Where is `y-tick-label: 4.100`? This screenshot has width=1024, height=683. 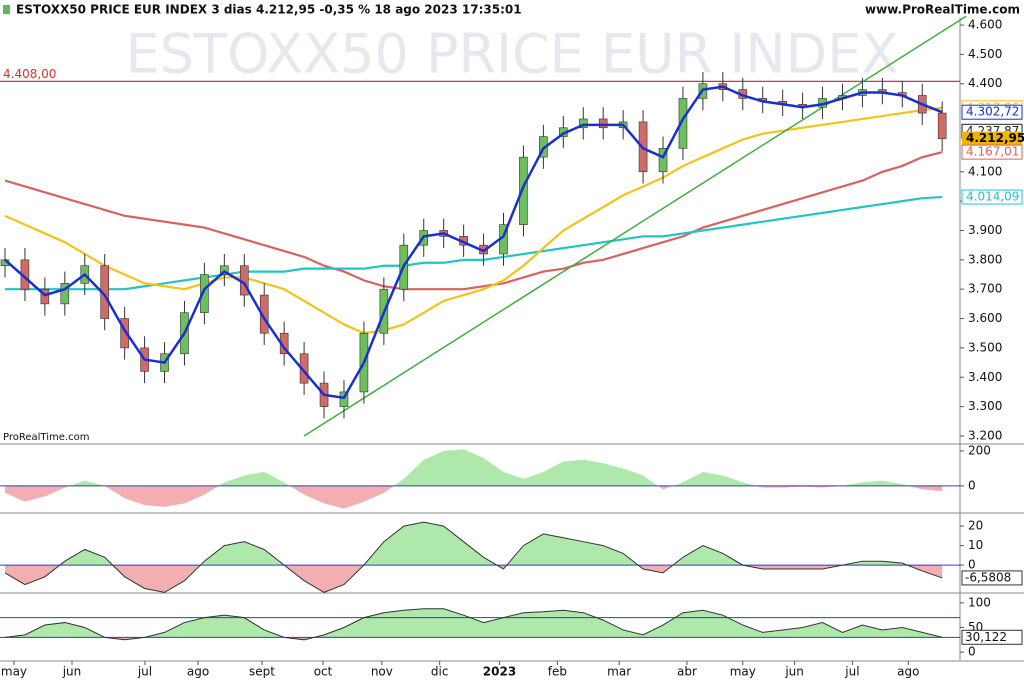
y-tick-label: 4.100 is located at coordinates (985, 171).